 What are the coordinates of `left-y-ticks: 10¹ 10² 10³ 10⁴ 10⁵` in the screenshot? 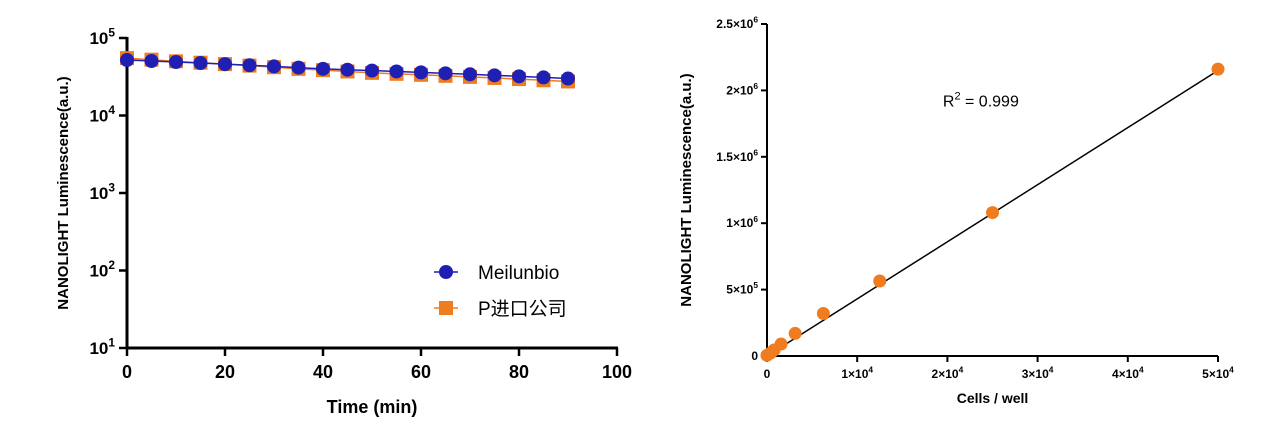 It's located at (108, 191).